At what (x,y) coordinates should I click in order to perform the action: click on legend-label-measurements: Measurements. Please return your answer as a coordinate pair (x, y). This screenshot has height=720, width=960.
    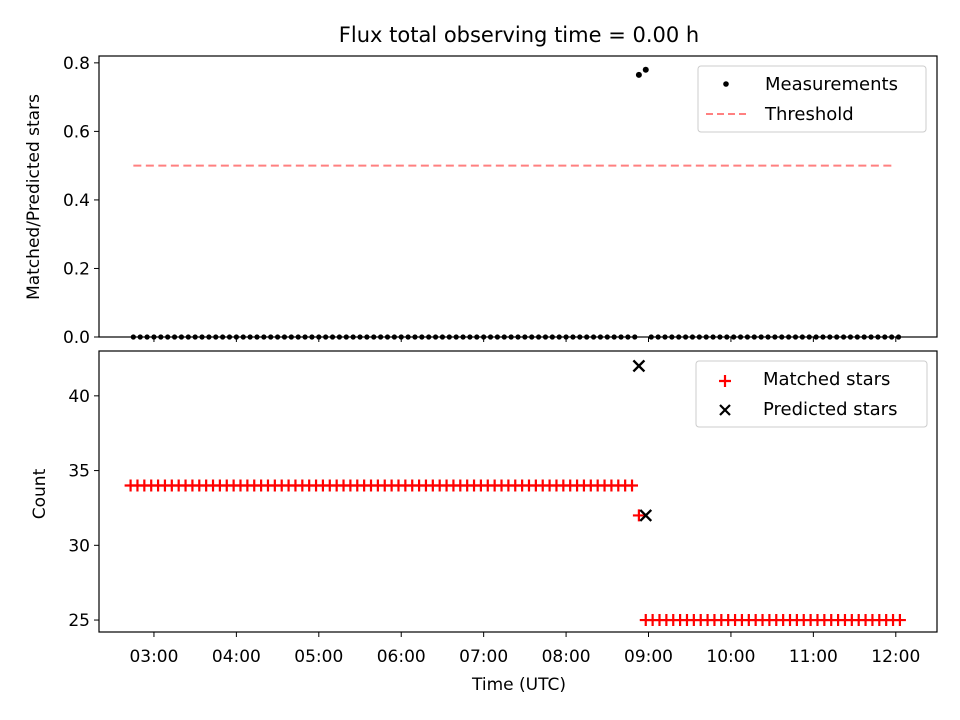
    Looking at the image, I should click on (831, 84).